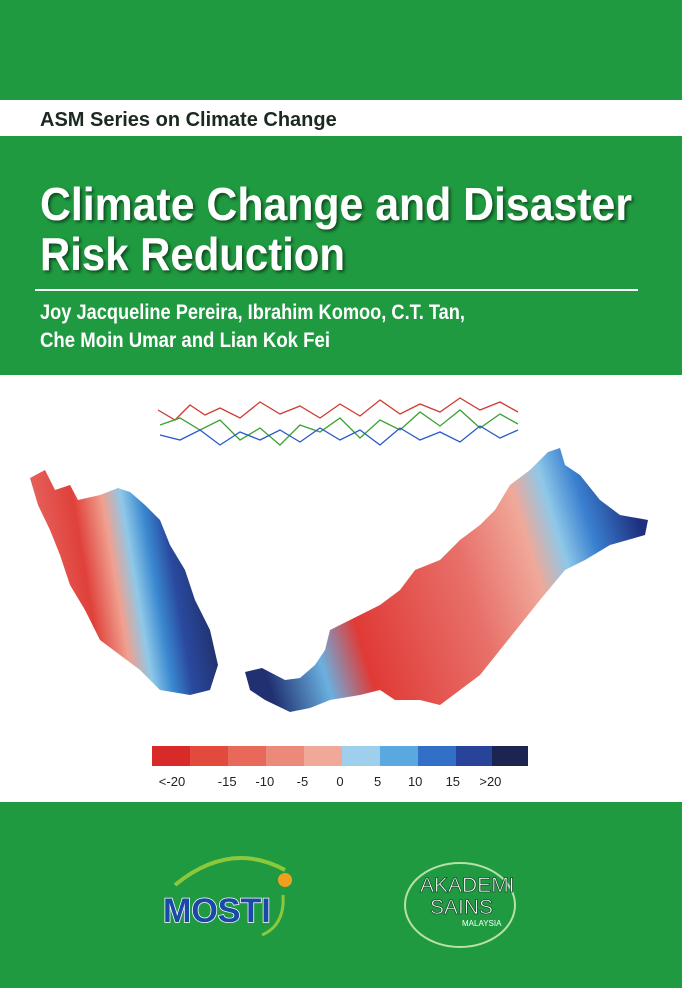 The height and width of the screenshot is (988, 682). What do you see at coordinates (217, 911) in the screenshot?
I see `mosti-logo: MOSTI` at bounding box center [217, 911].